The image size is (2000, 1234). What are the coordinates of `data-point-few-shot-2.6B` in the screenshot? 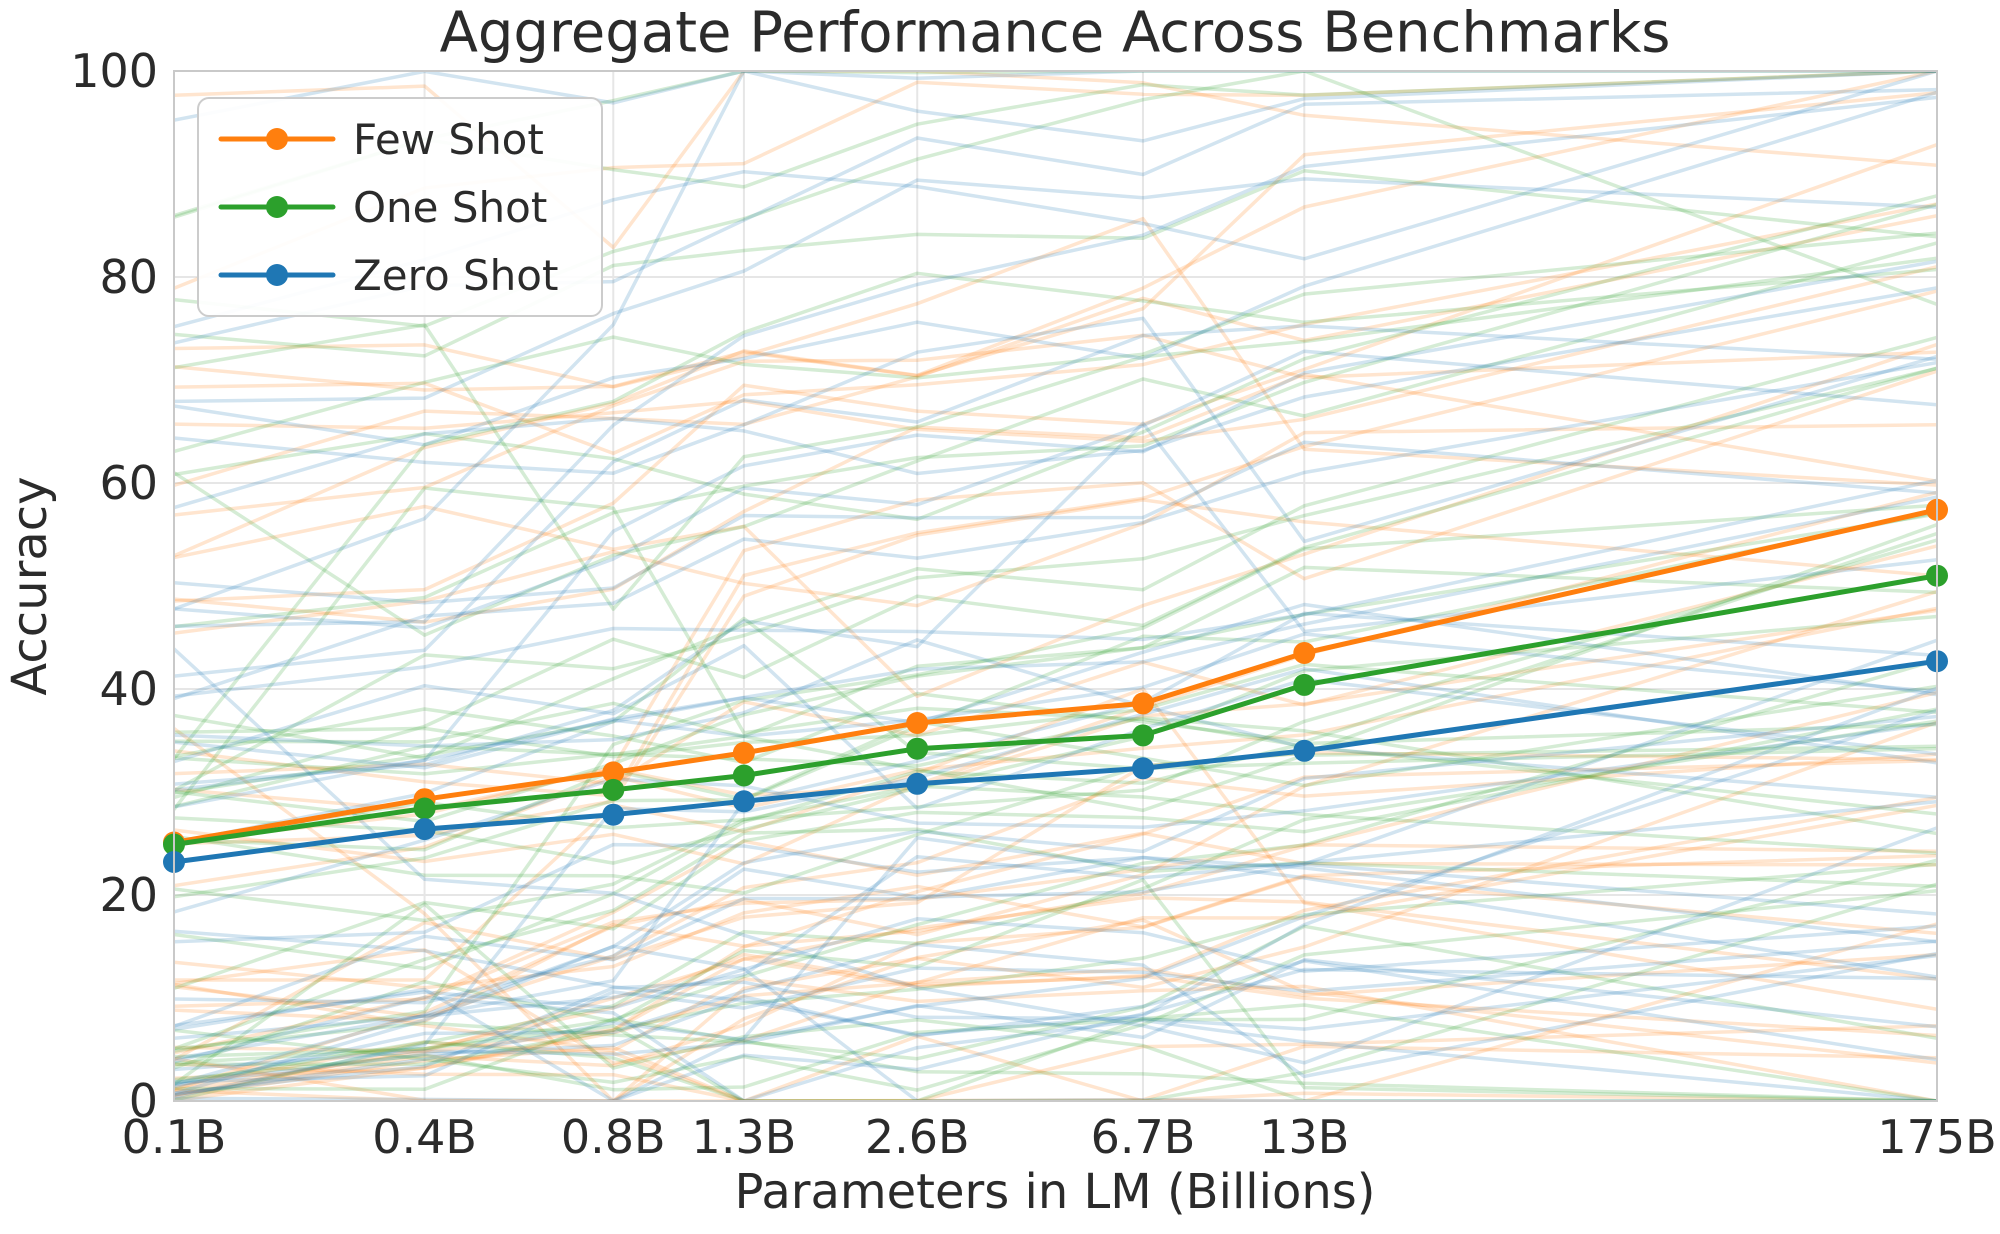 It's located at (917, 723).